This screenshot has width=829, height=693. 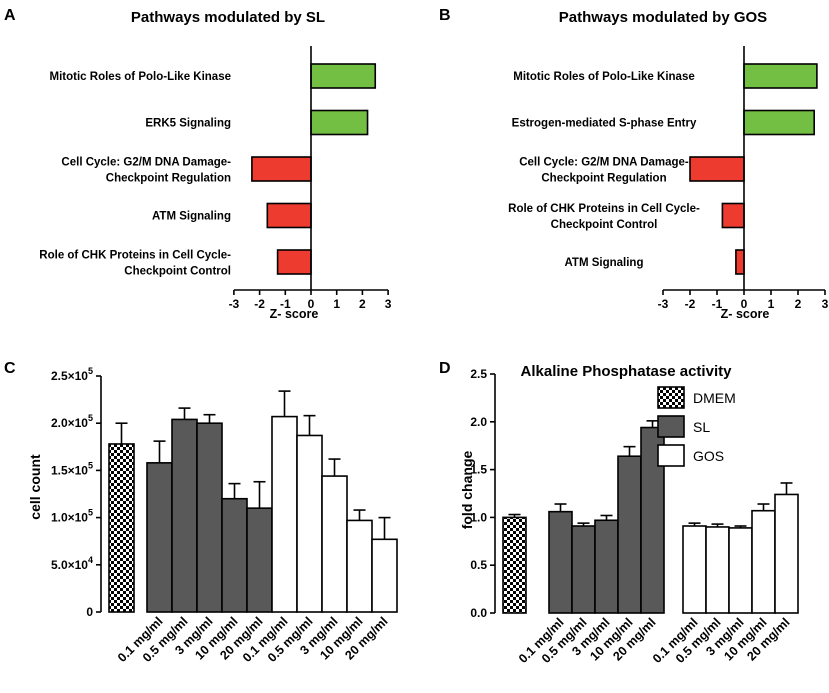 I want to click on b-category-label-1: Mitotic Roles of Polo-Like Kinase, so click(x=603, y=77).